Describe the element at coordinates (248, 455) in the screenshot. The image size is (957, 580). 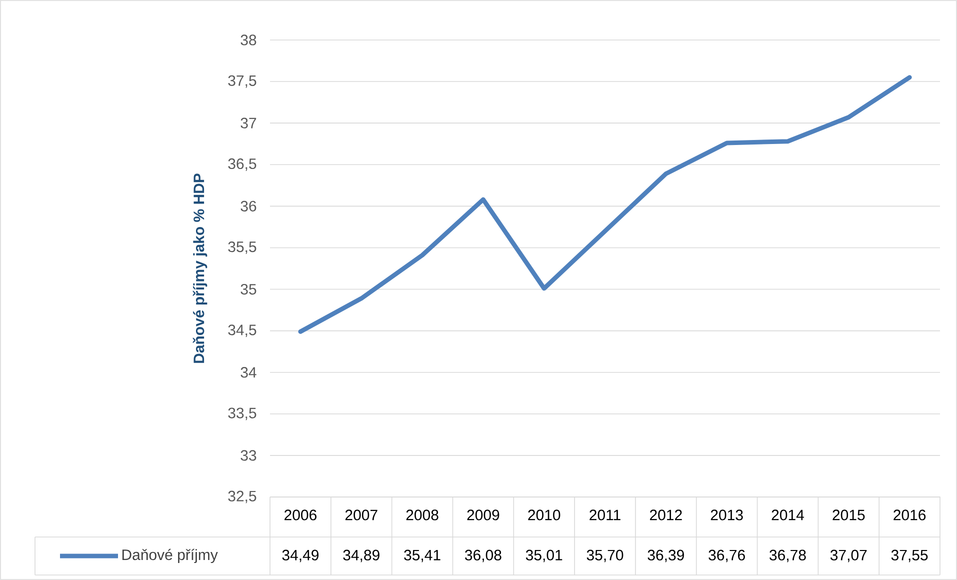
I see `y-tick-label: 33` at that location.